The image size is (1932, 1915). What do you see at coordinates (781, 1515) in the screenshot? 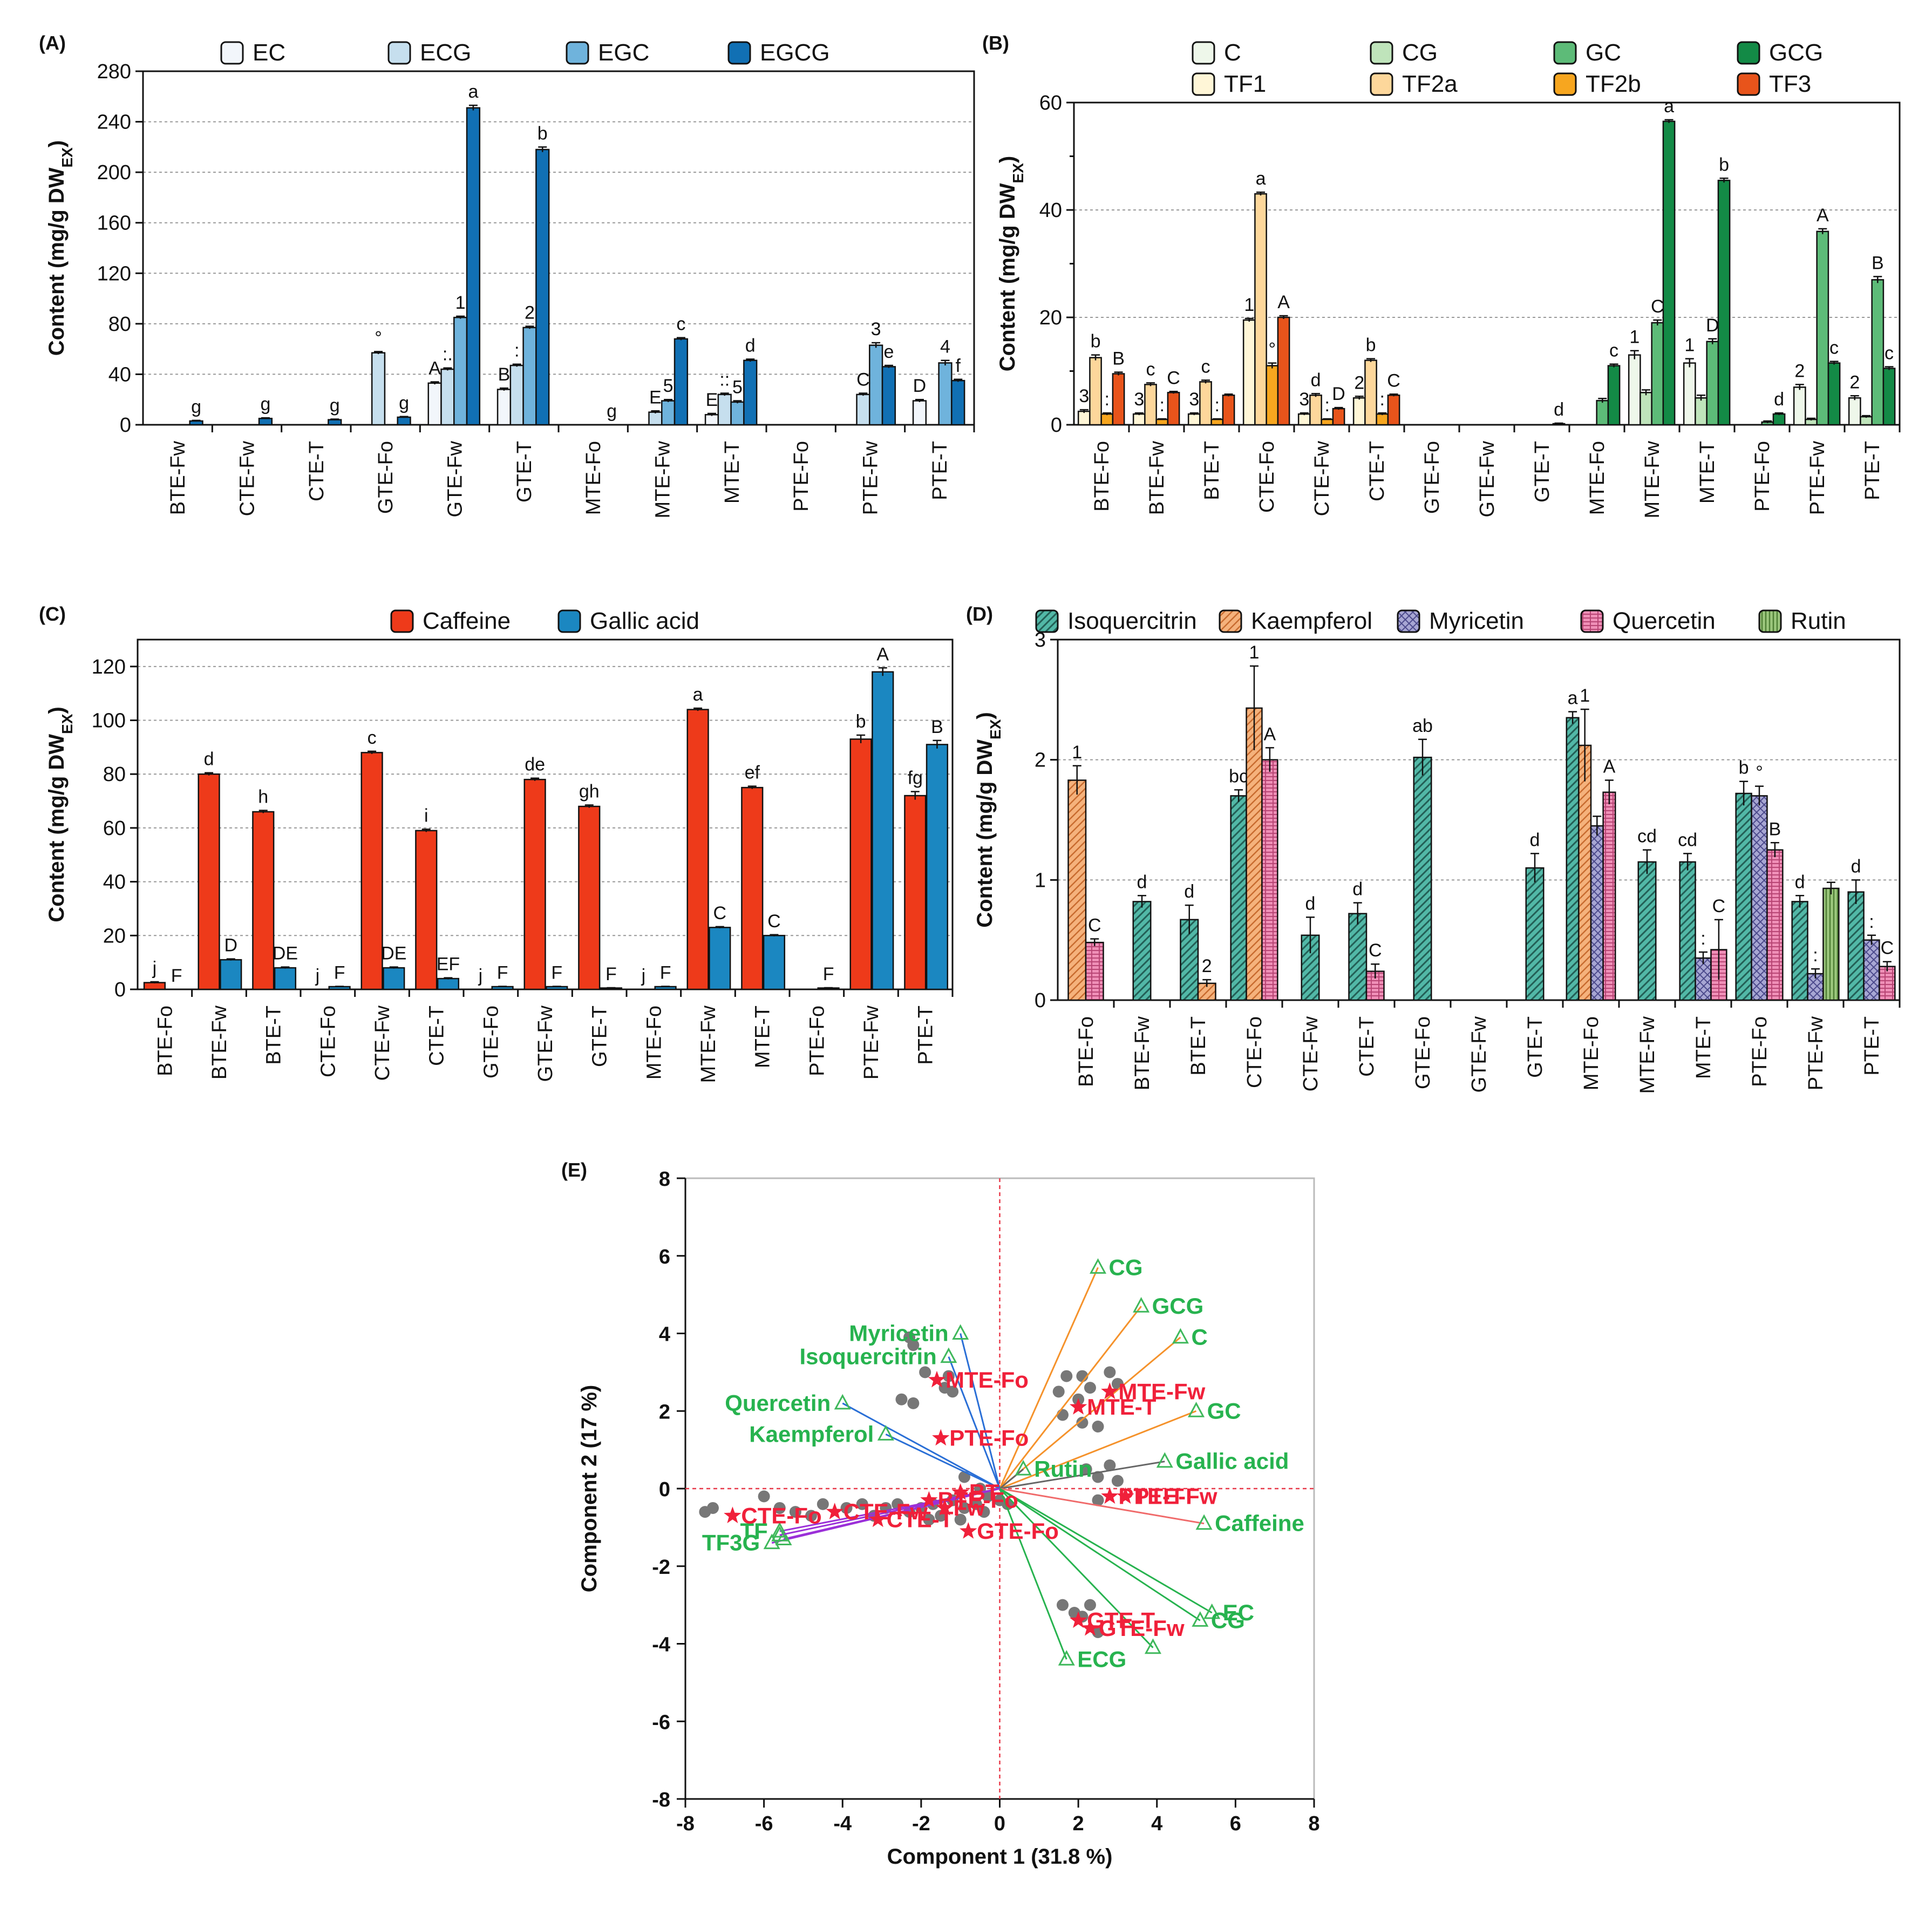
I see `sample-label-cte-fo: CTE-Fo` at bounding box center [781, 1515].